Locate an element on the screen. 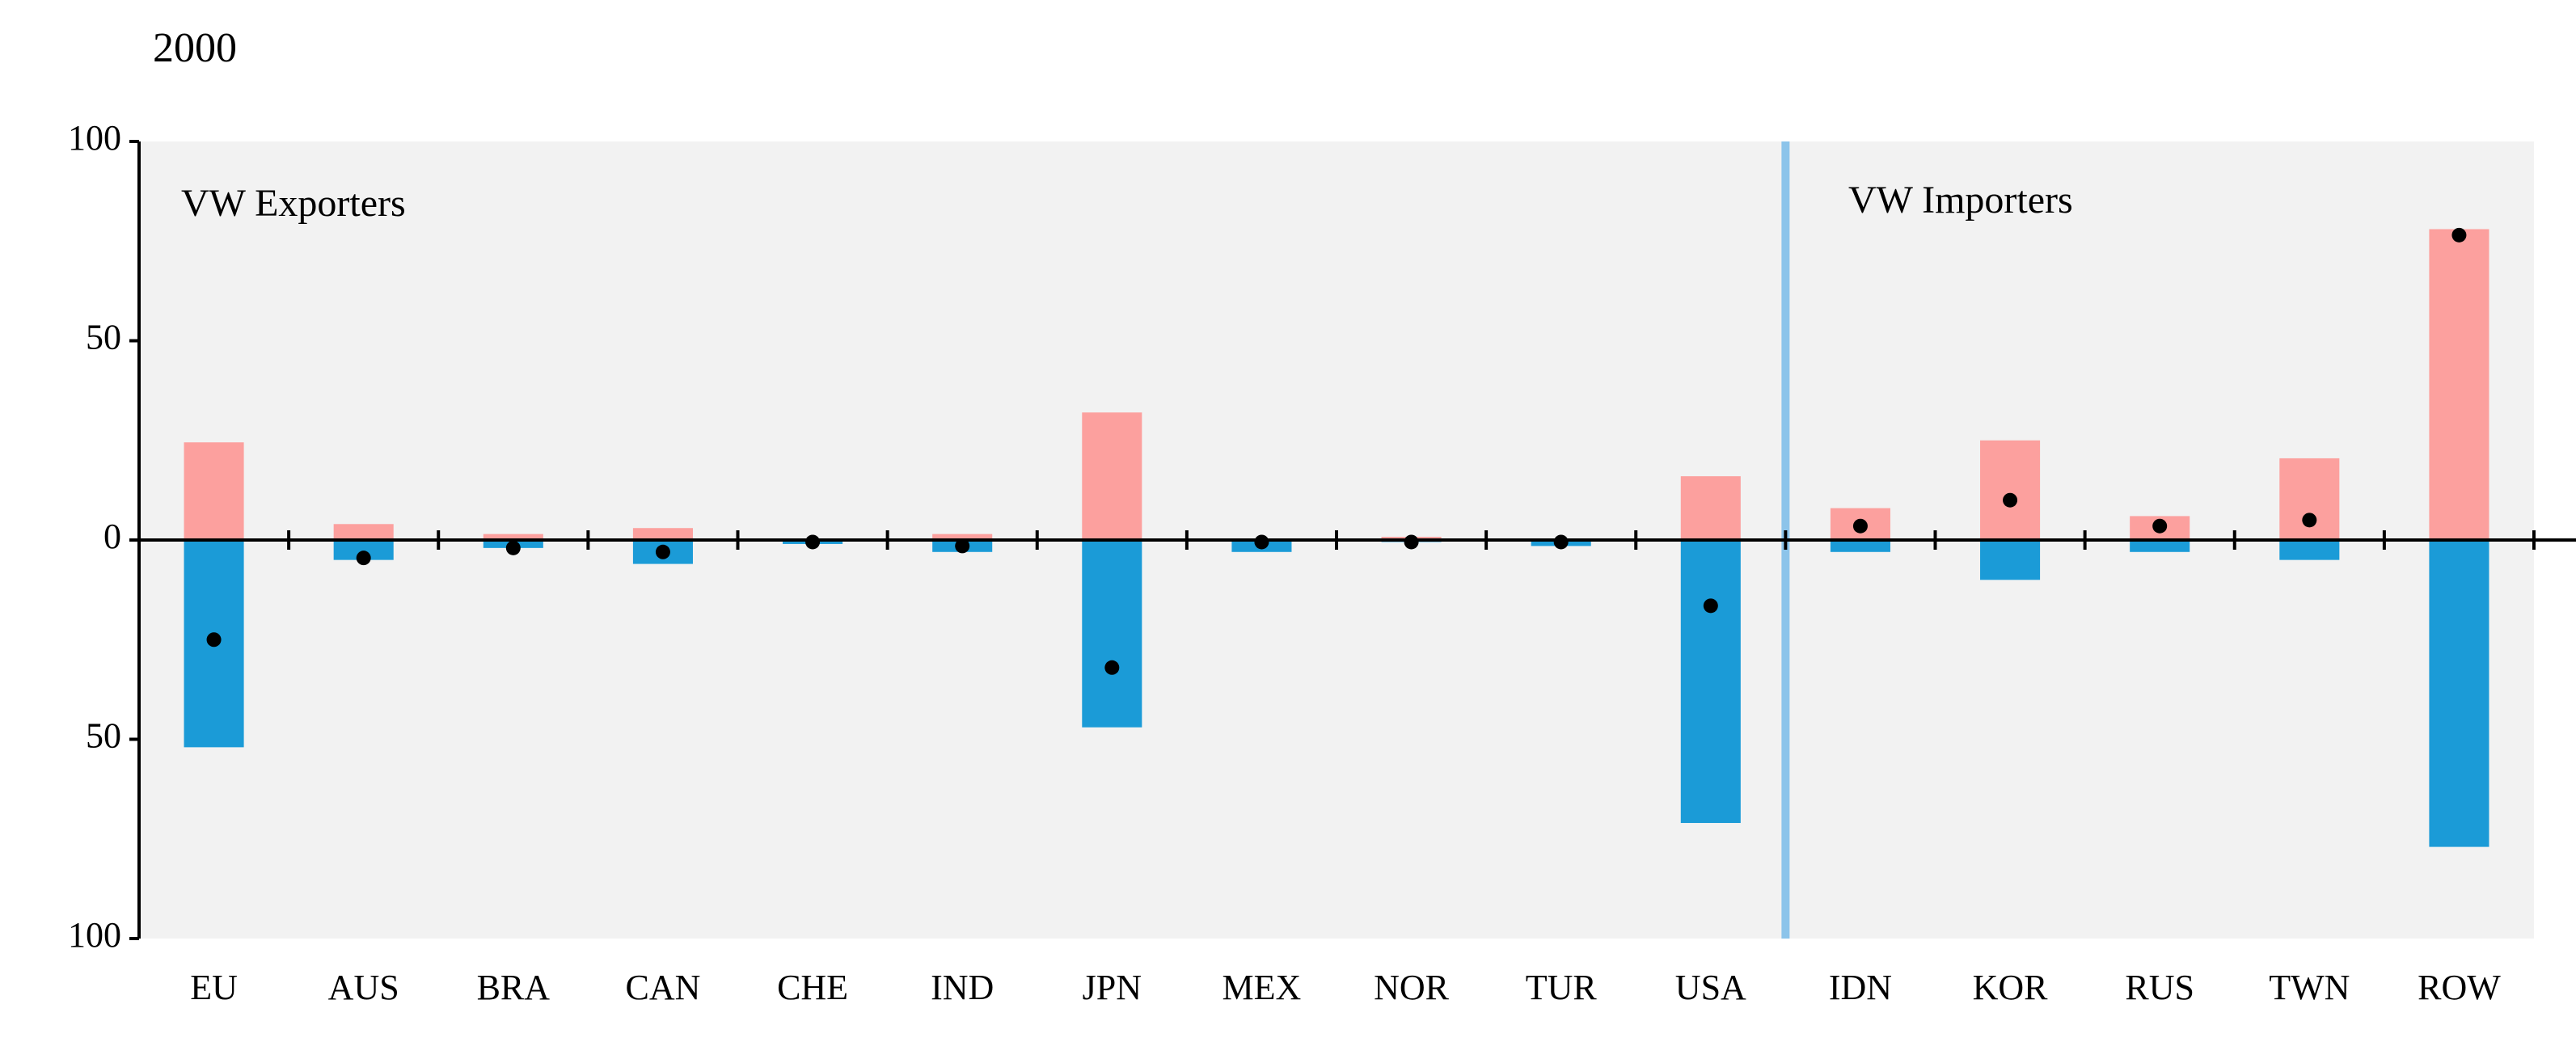 This screenshot has width=2576, height=1059. x-tick-label: JPN is located at coordinates (1112, 987).